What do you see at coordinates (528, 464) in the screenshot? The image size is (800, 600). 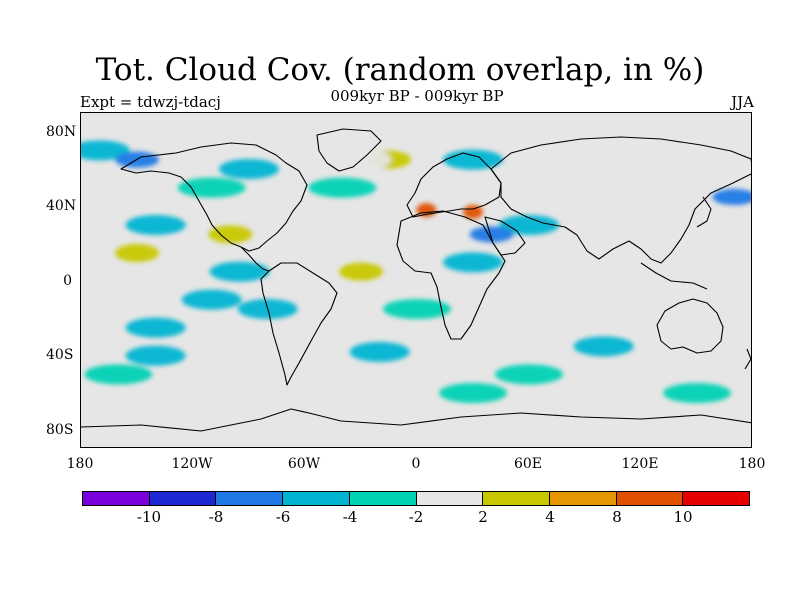 I see `lon-tick-label: 60E` at bounding box center [528, 464].